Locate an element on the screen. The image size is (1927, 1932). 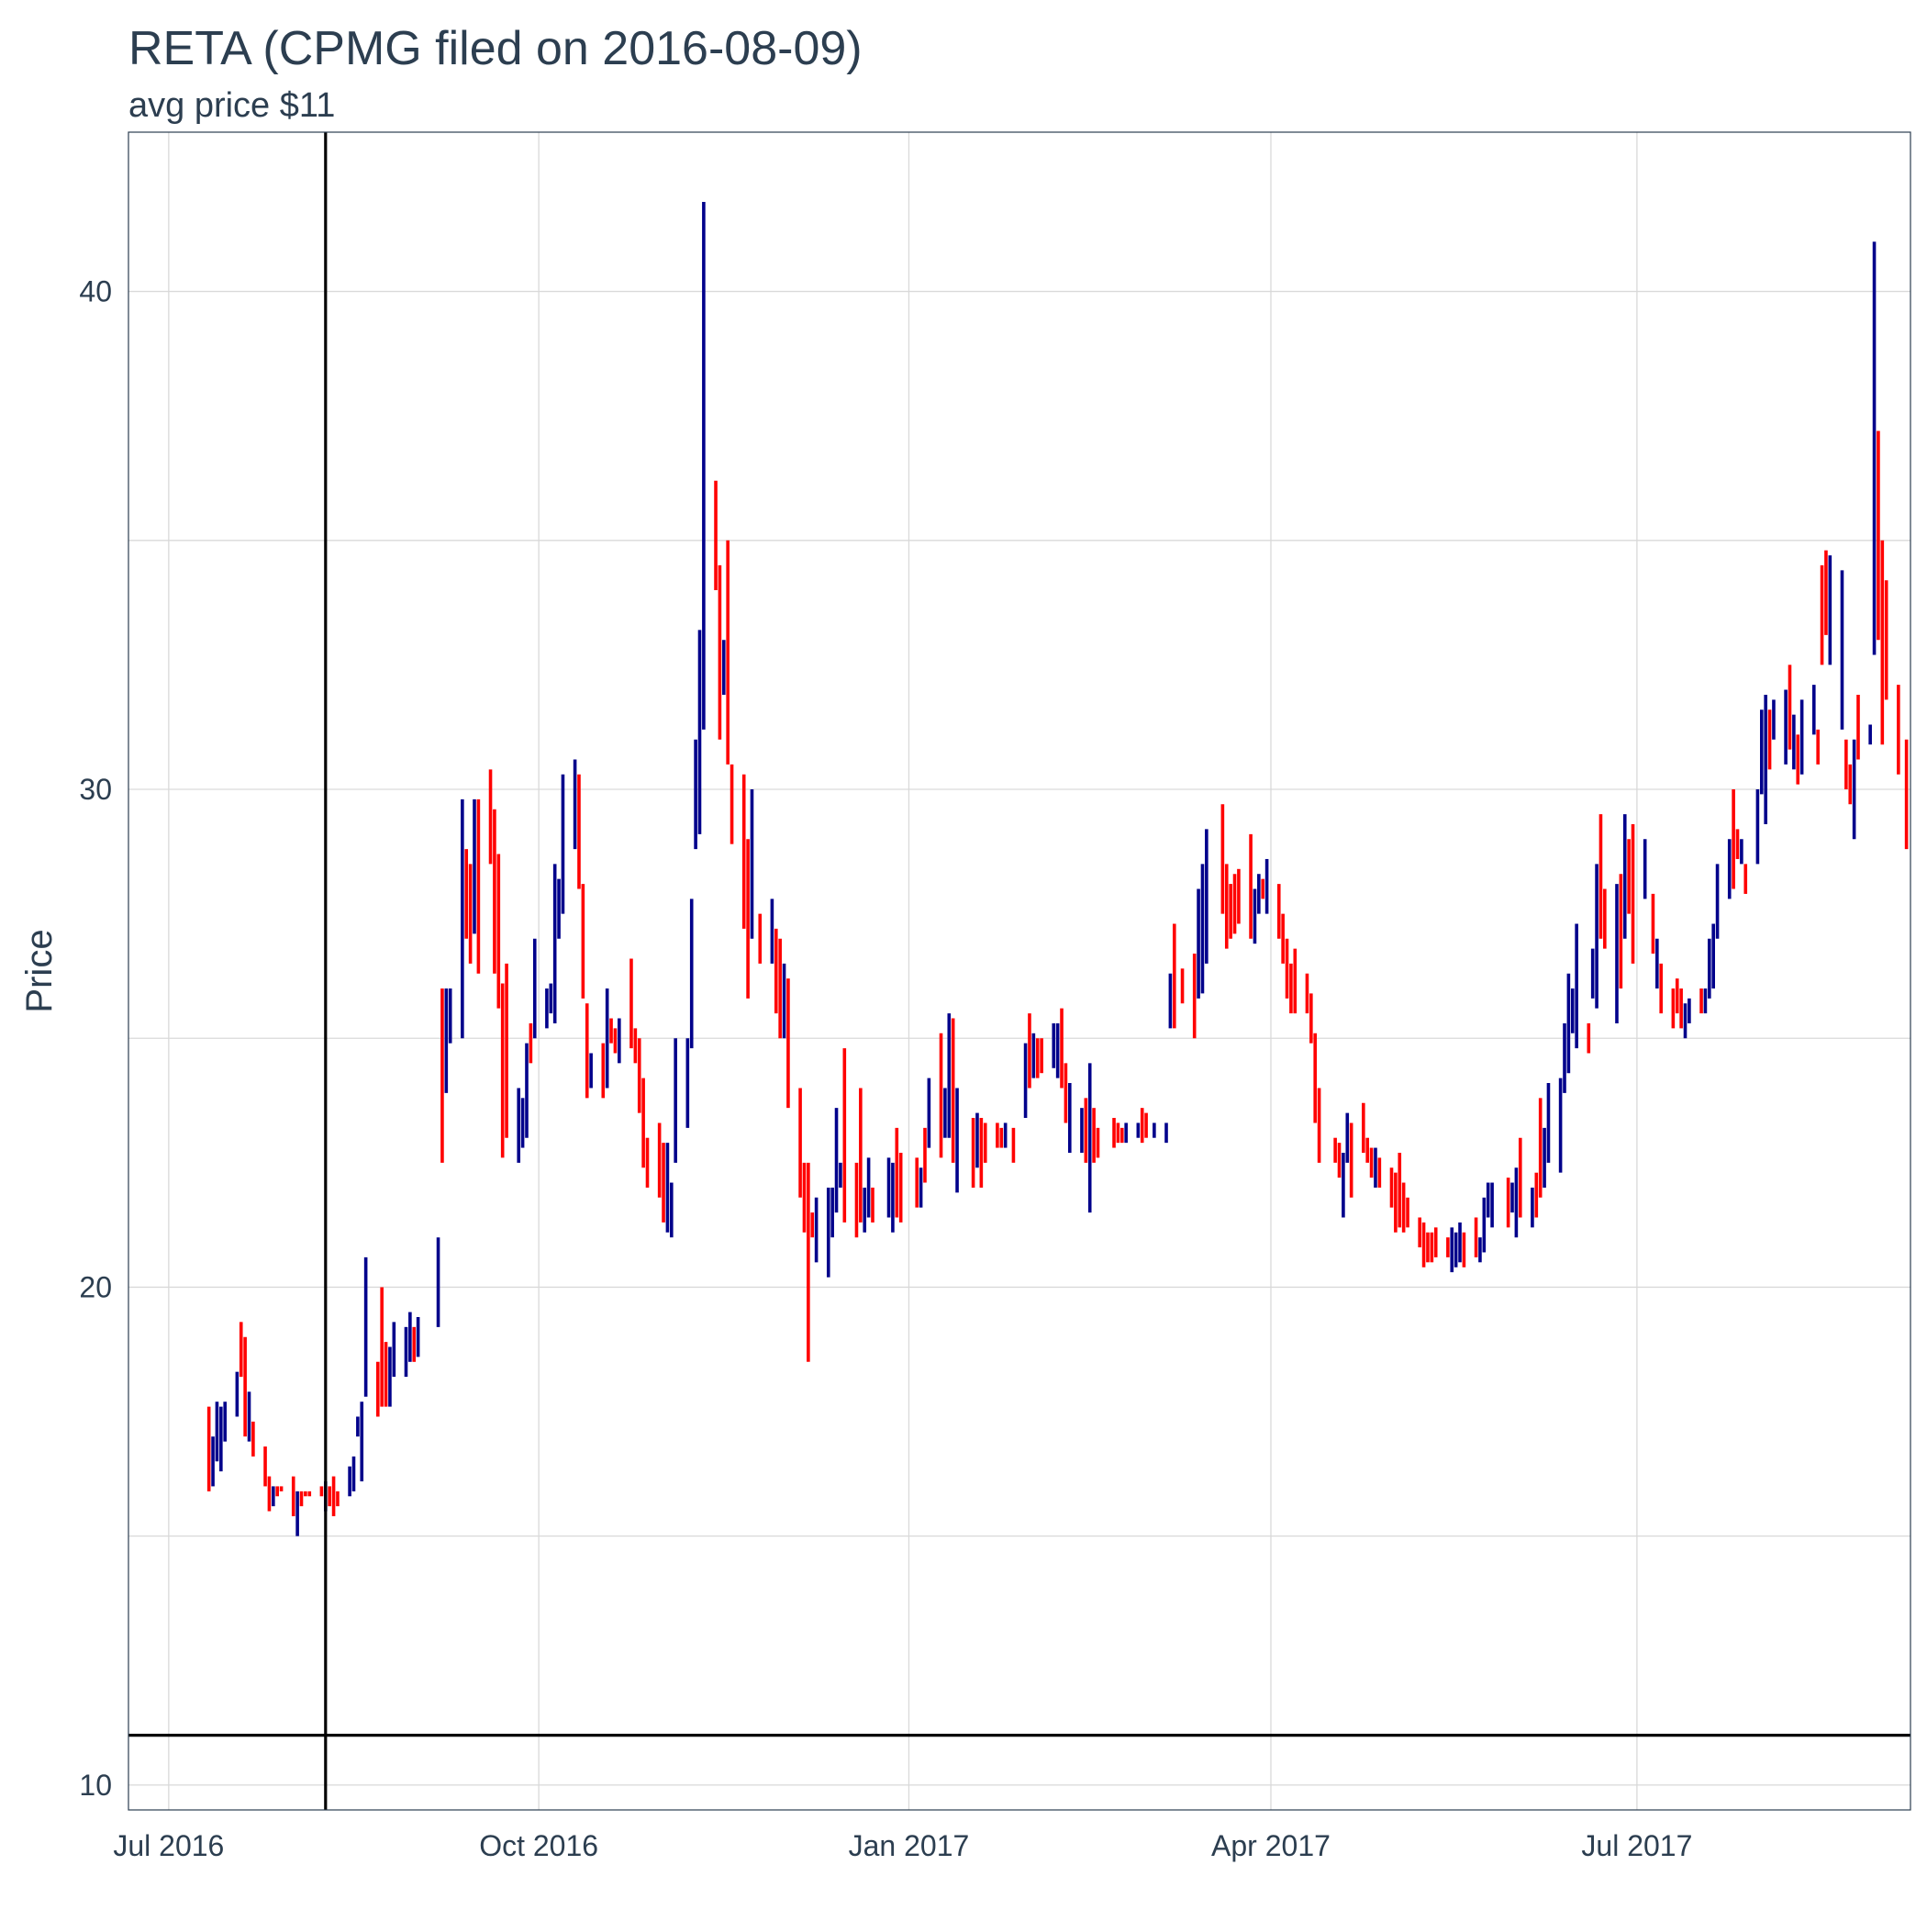
x-tick-labels: Jul 2016 Oct 2016 Jan 2017 Apr 2017 Jul 2017 is located at coordinates (902, 1845).